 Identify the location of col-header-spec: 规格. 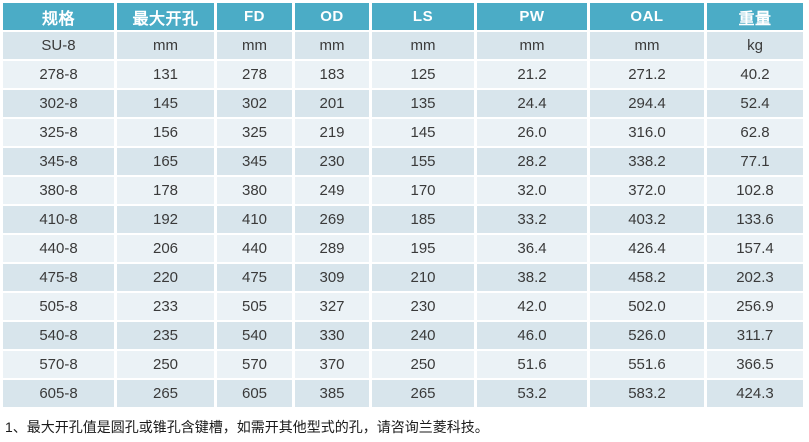
(58, 16).